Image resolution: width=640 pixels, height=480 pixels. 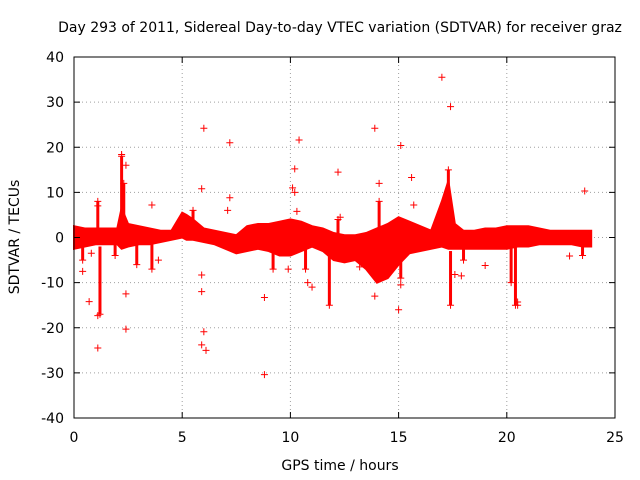 What do you see at coordinates (52, 419) in the screenshot?
I see `y-tick-label: -40` at bounding box center [52, 419].